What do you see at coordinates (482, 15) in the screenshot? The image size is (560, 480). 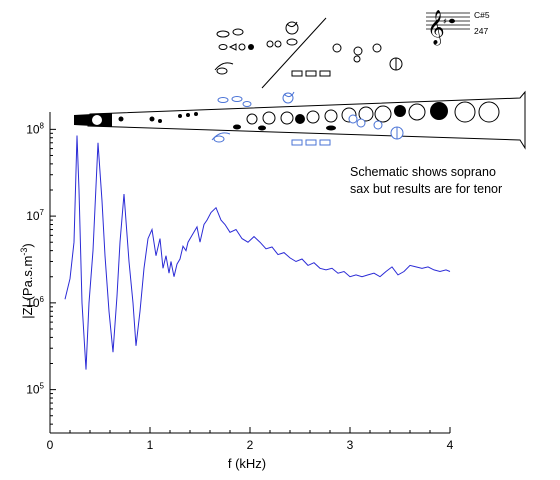 I see `note-name-label: C#5` at bounding box center [482, 15].